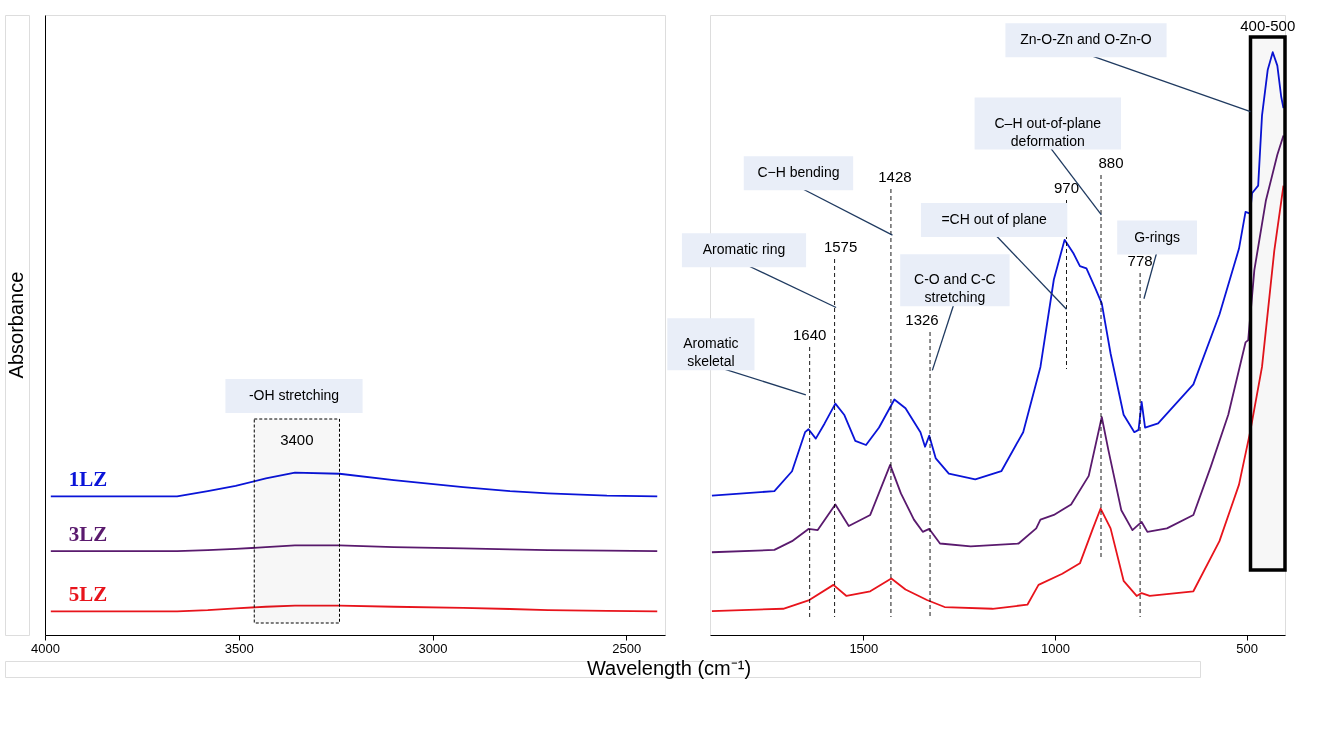 Image resolution: width=1324 pixels, height=738 pixels. What do you see at coordinates (864, 648) in the screenshot?
I see `x-tick-label: 1500` at bounding box center [864, 648].